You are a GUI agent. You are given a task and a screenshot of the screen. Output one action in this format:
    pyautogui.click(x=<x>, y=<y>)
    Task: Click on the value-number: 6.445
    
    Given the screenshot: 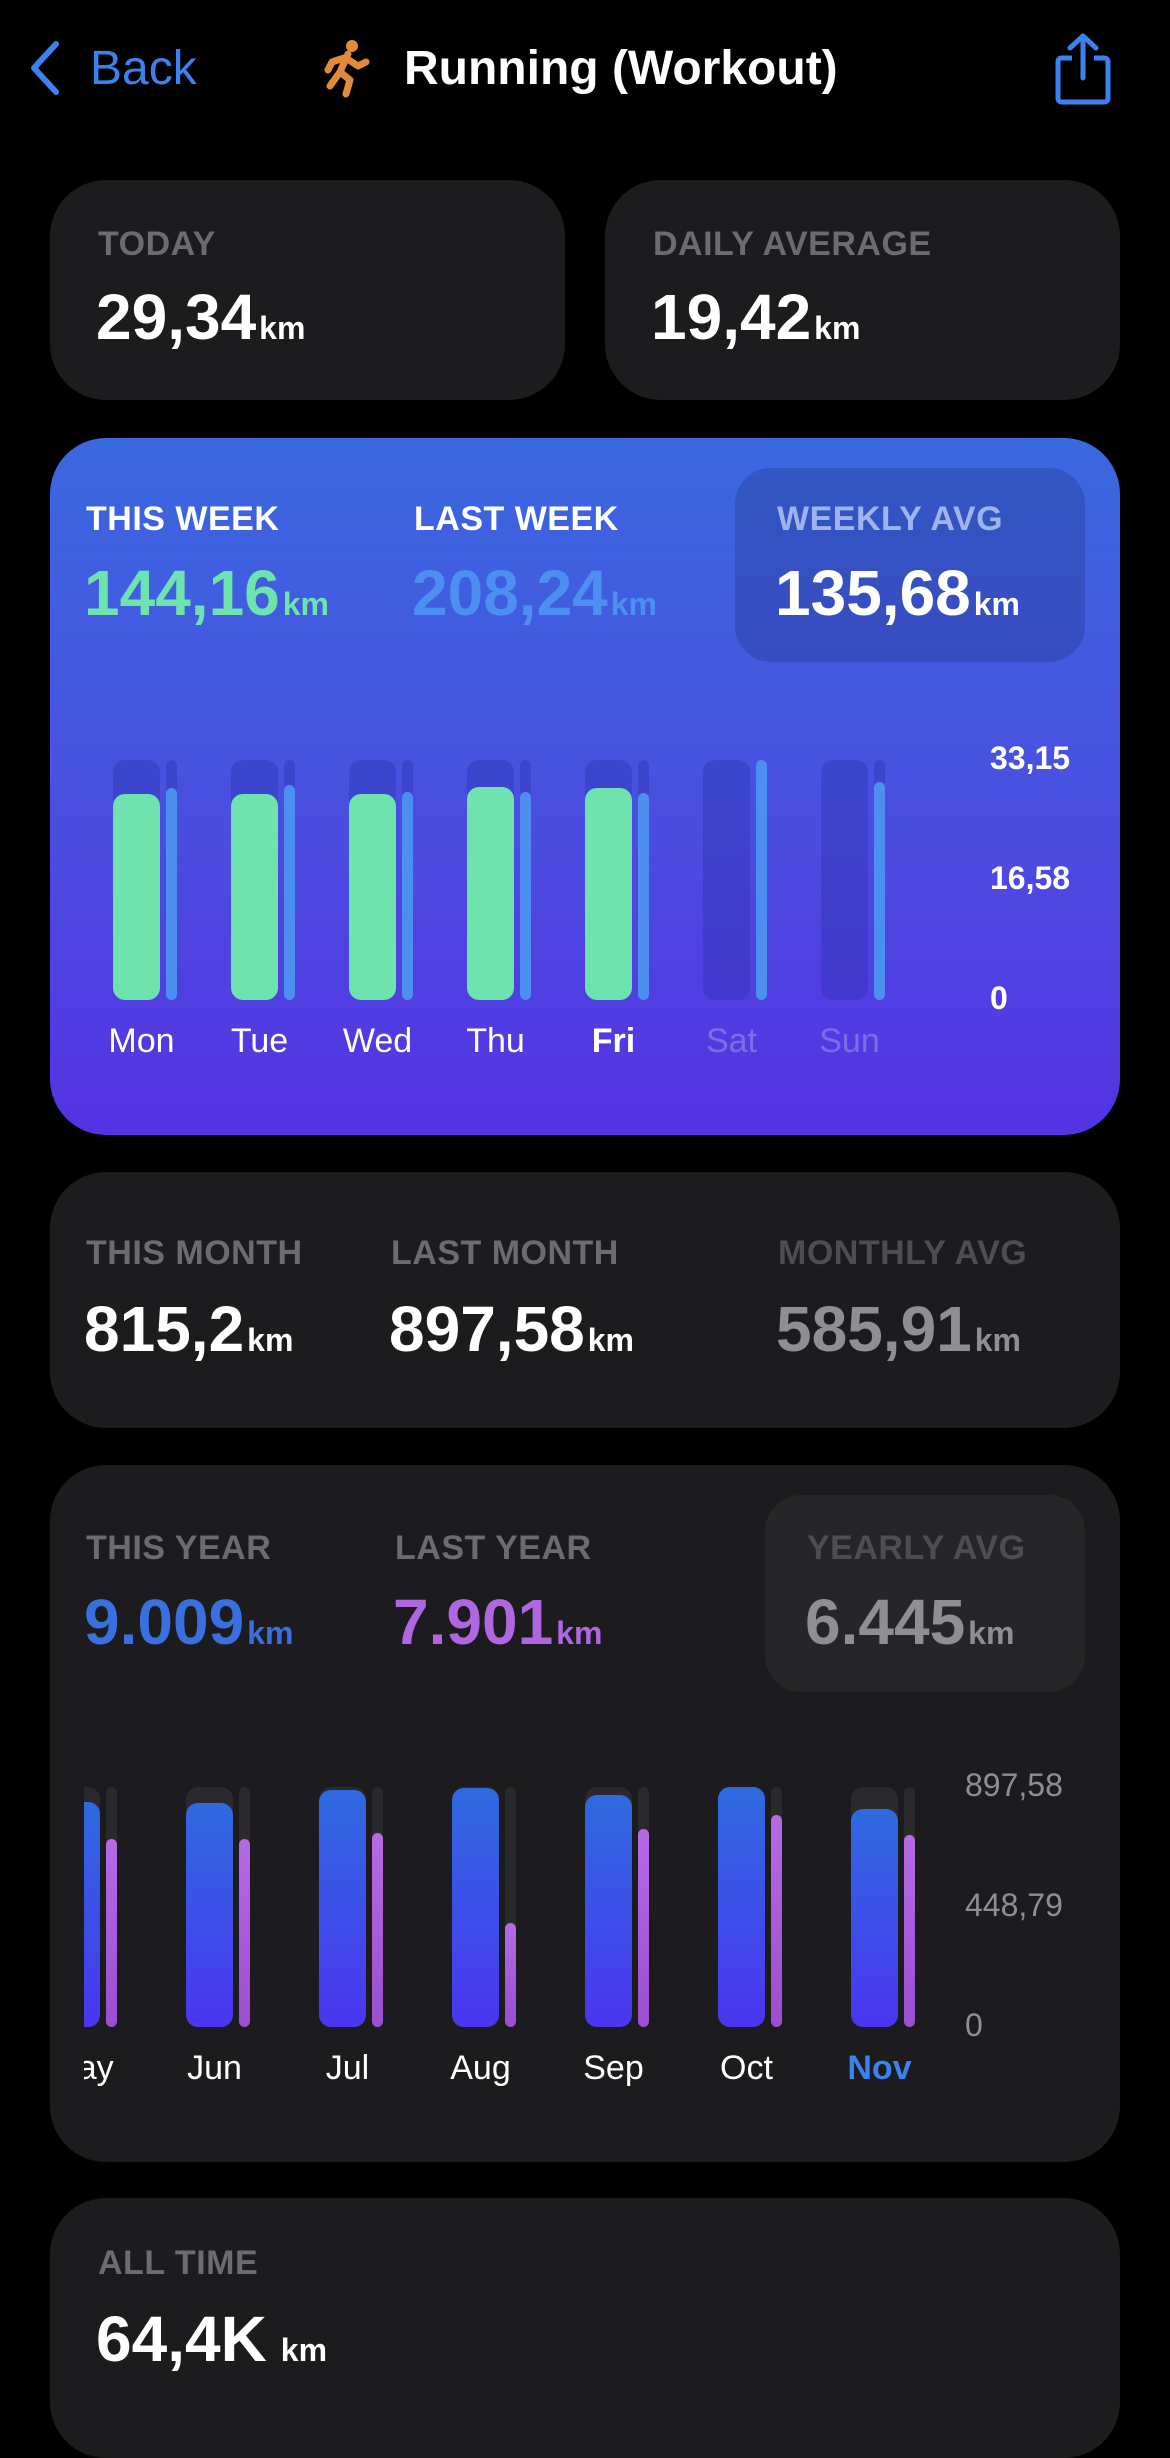 What is the action you would take?
    pyautogui.click(x=885, y=1622)
    